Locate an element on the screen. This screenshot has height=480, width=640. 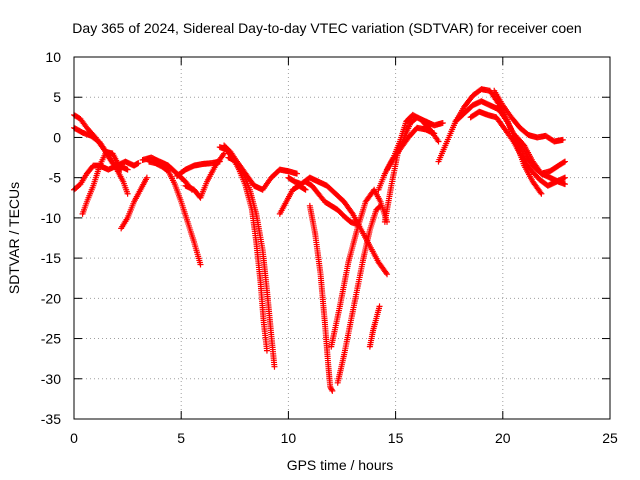
series-arc-i is located at coordinates (205, 175).